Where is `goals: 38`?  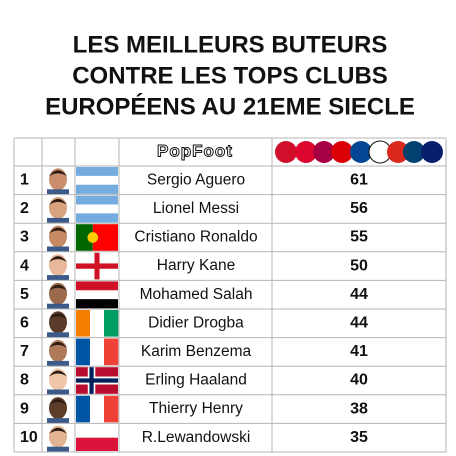 goals: 38 is located at coordinates (359, 408).